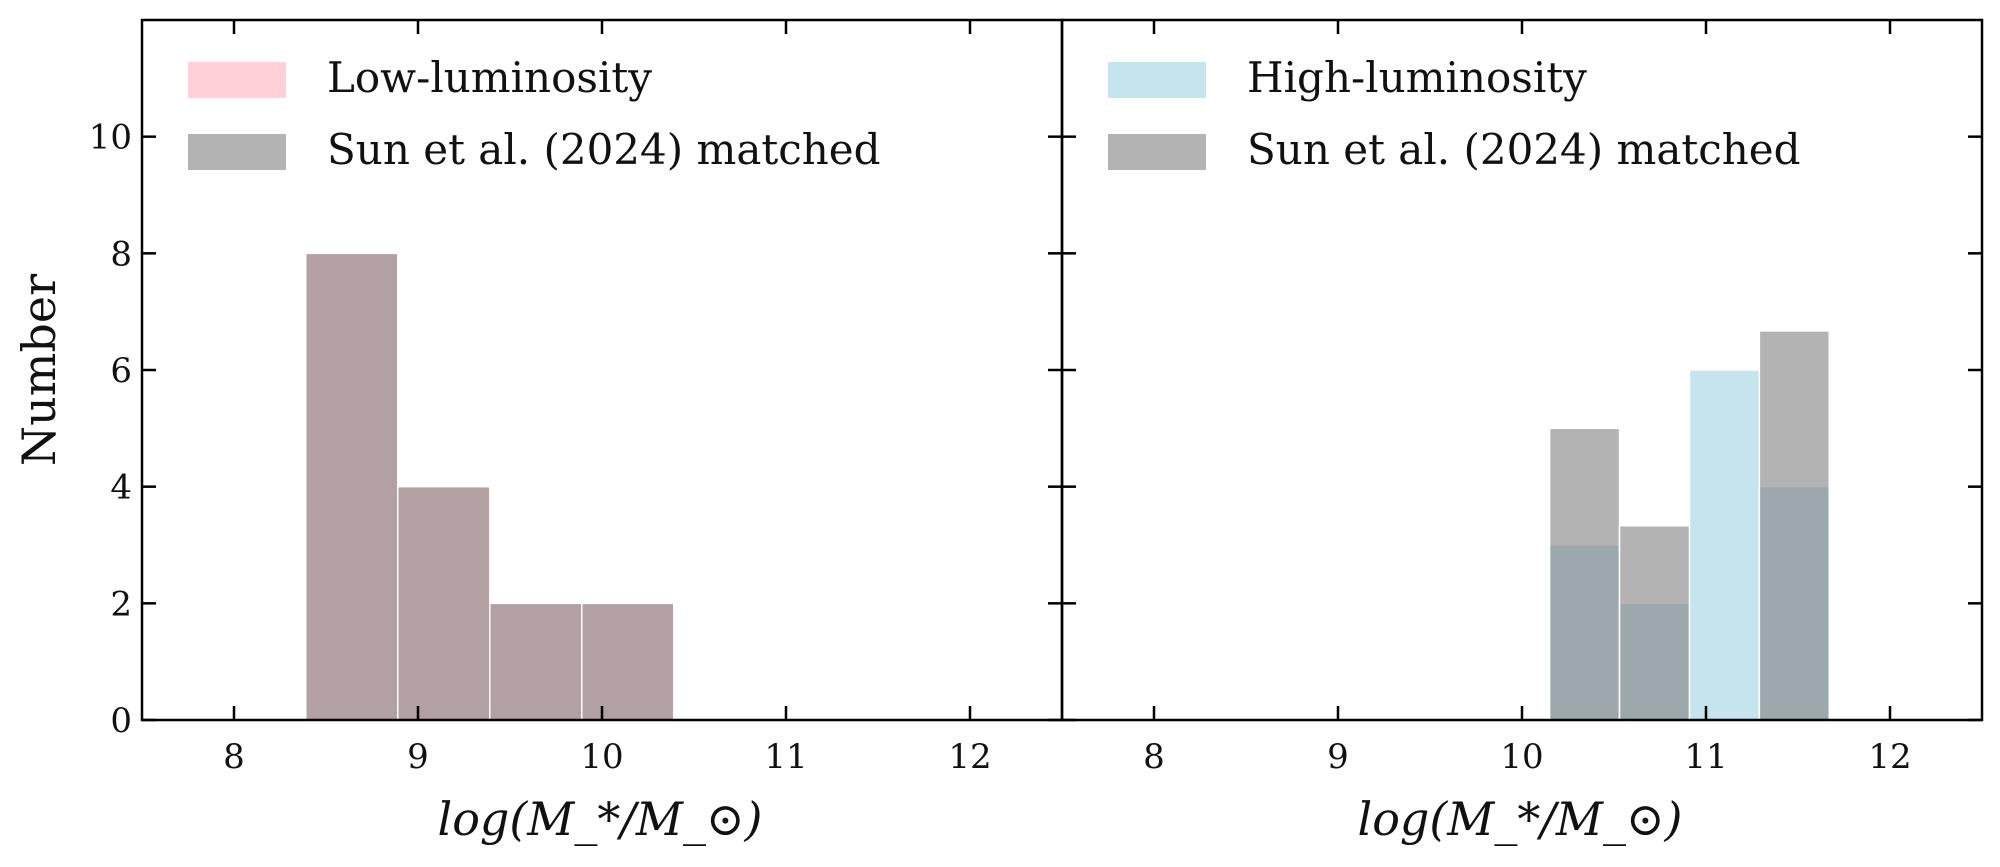  What do you see at coordinates (1584, 574) in the screenshot?
I see `right-bar-s1-b0` at bounding box center [1584, 574].